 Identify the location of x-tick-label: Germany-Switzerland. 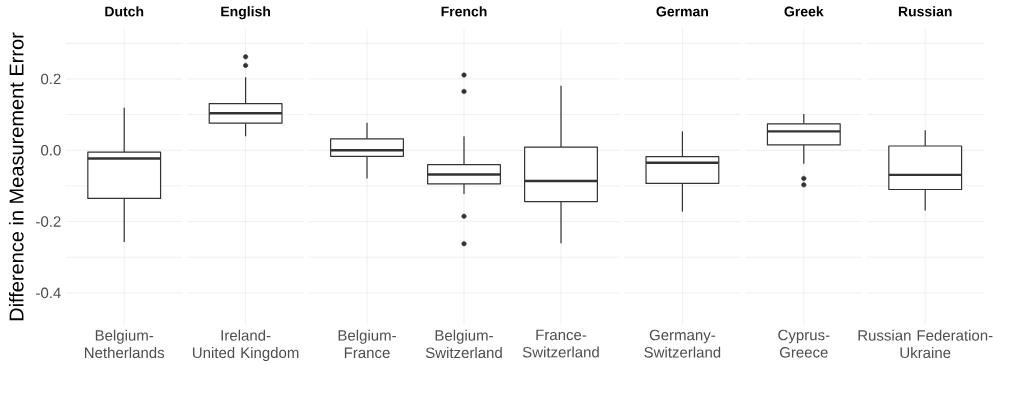
(682, 343).